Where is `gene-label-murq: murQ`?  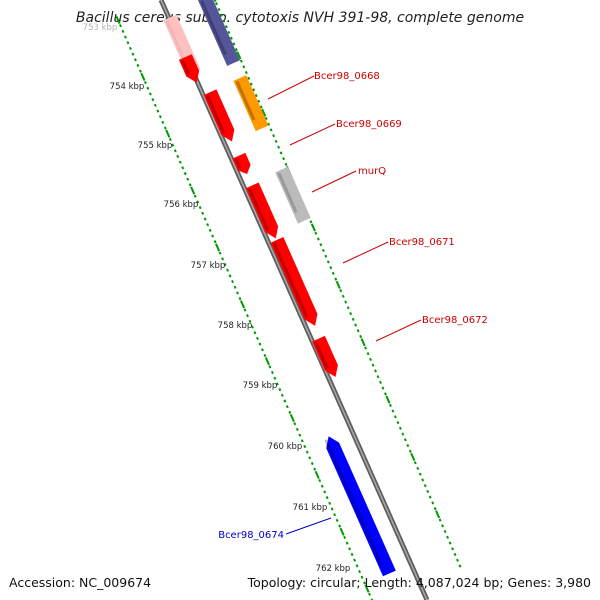 gene-label-murq: murQ is located at coordinates (348, 179).